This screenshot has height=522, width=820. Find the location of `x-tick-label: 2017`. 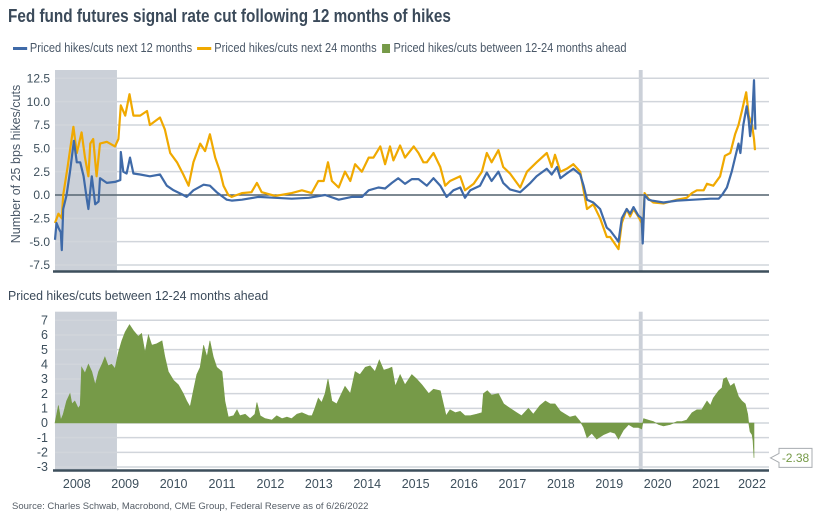

x-tick-label: 2017 is located at coordinates (513, 484).